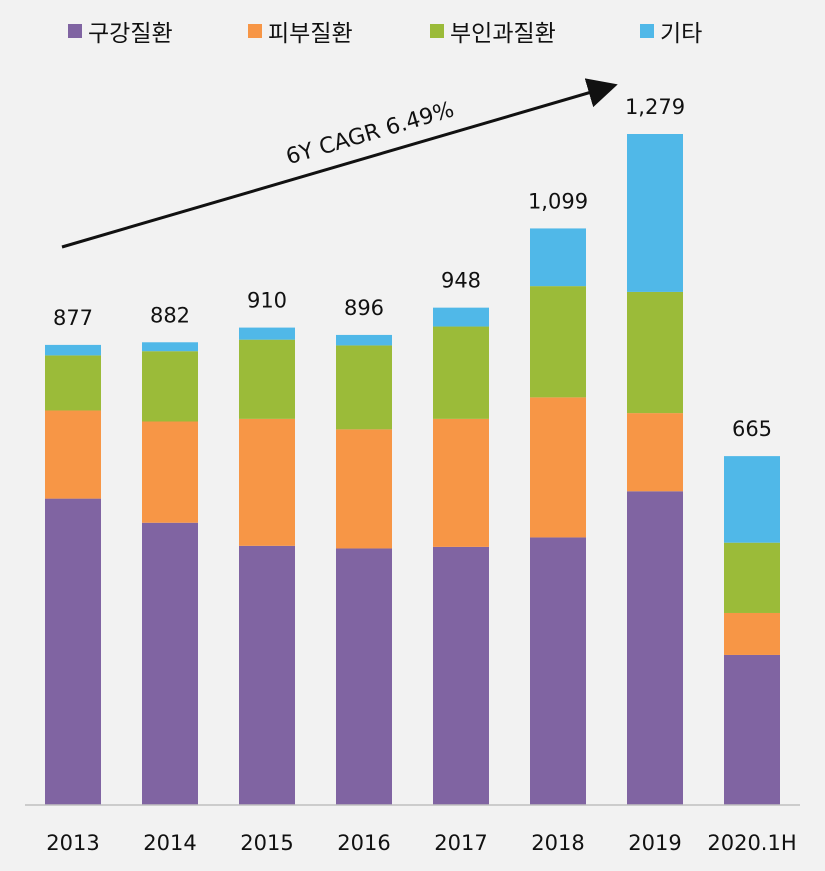 This screenshot has width=825, height=871. I want to click on bar-segment-2020.1H-0, so click(752, 729).